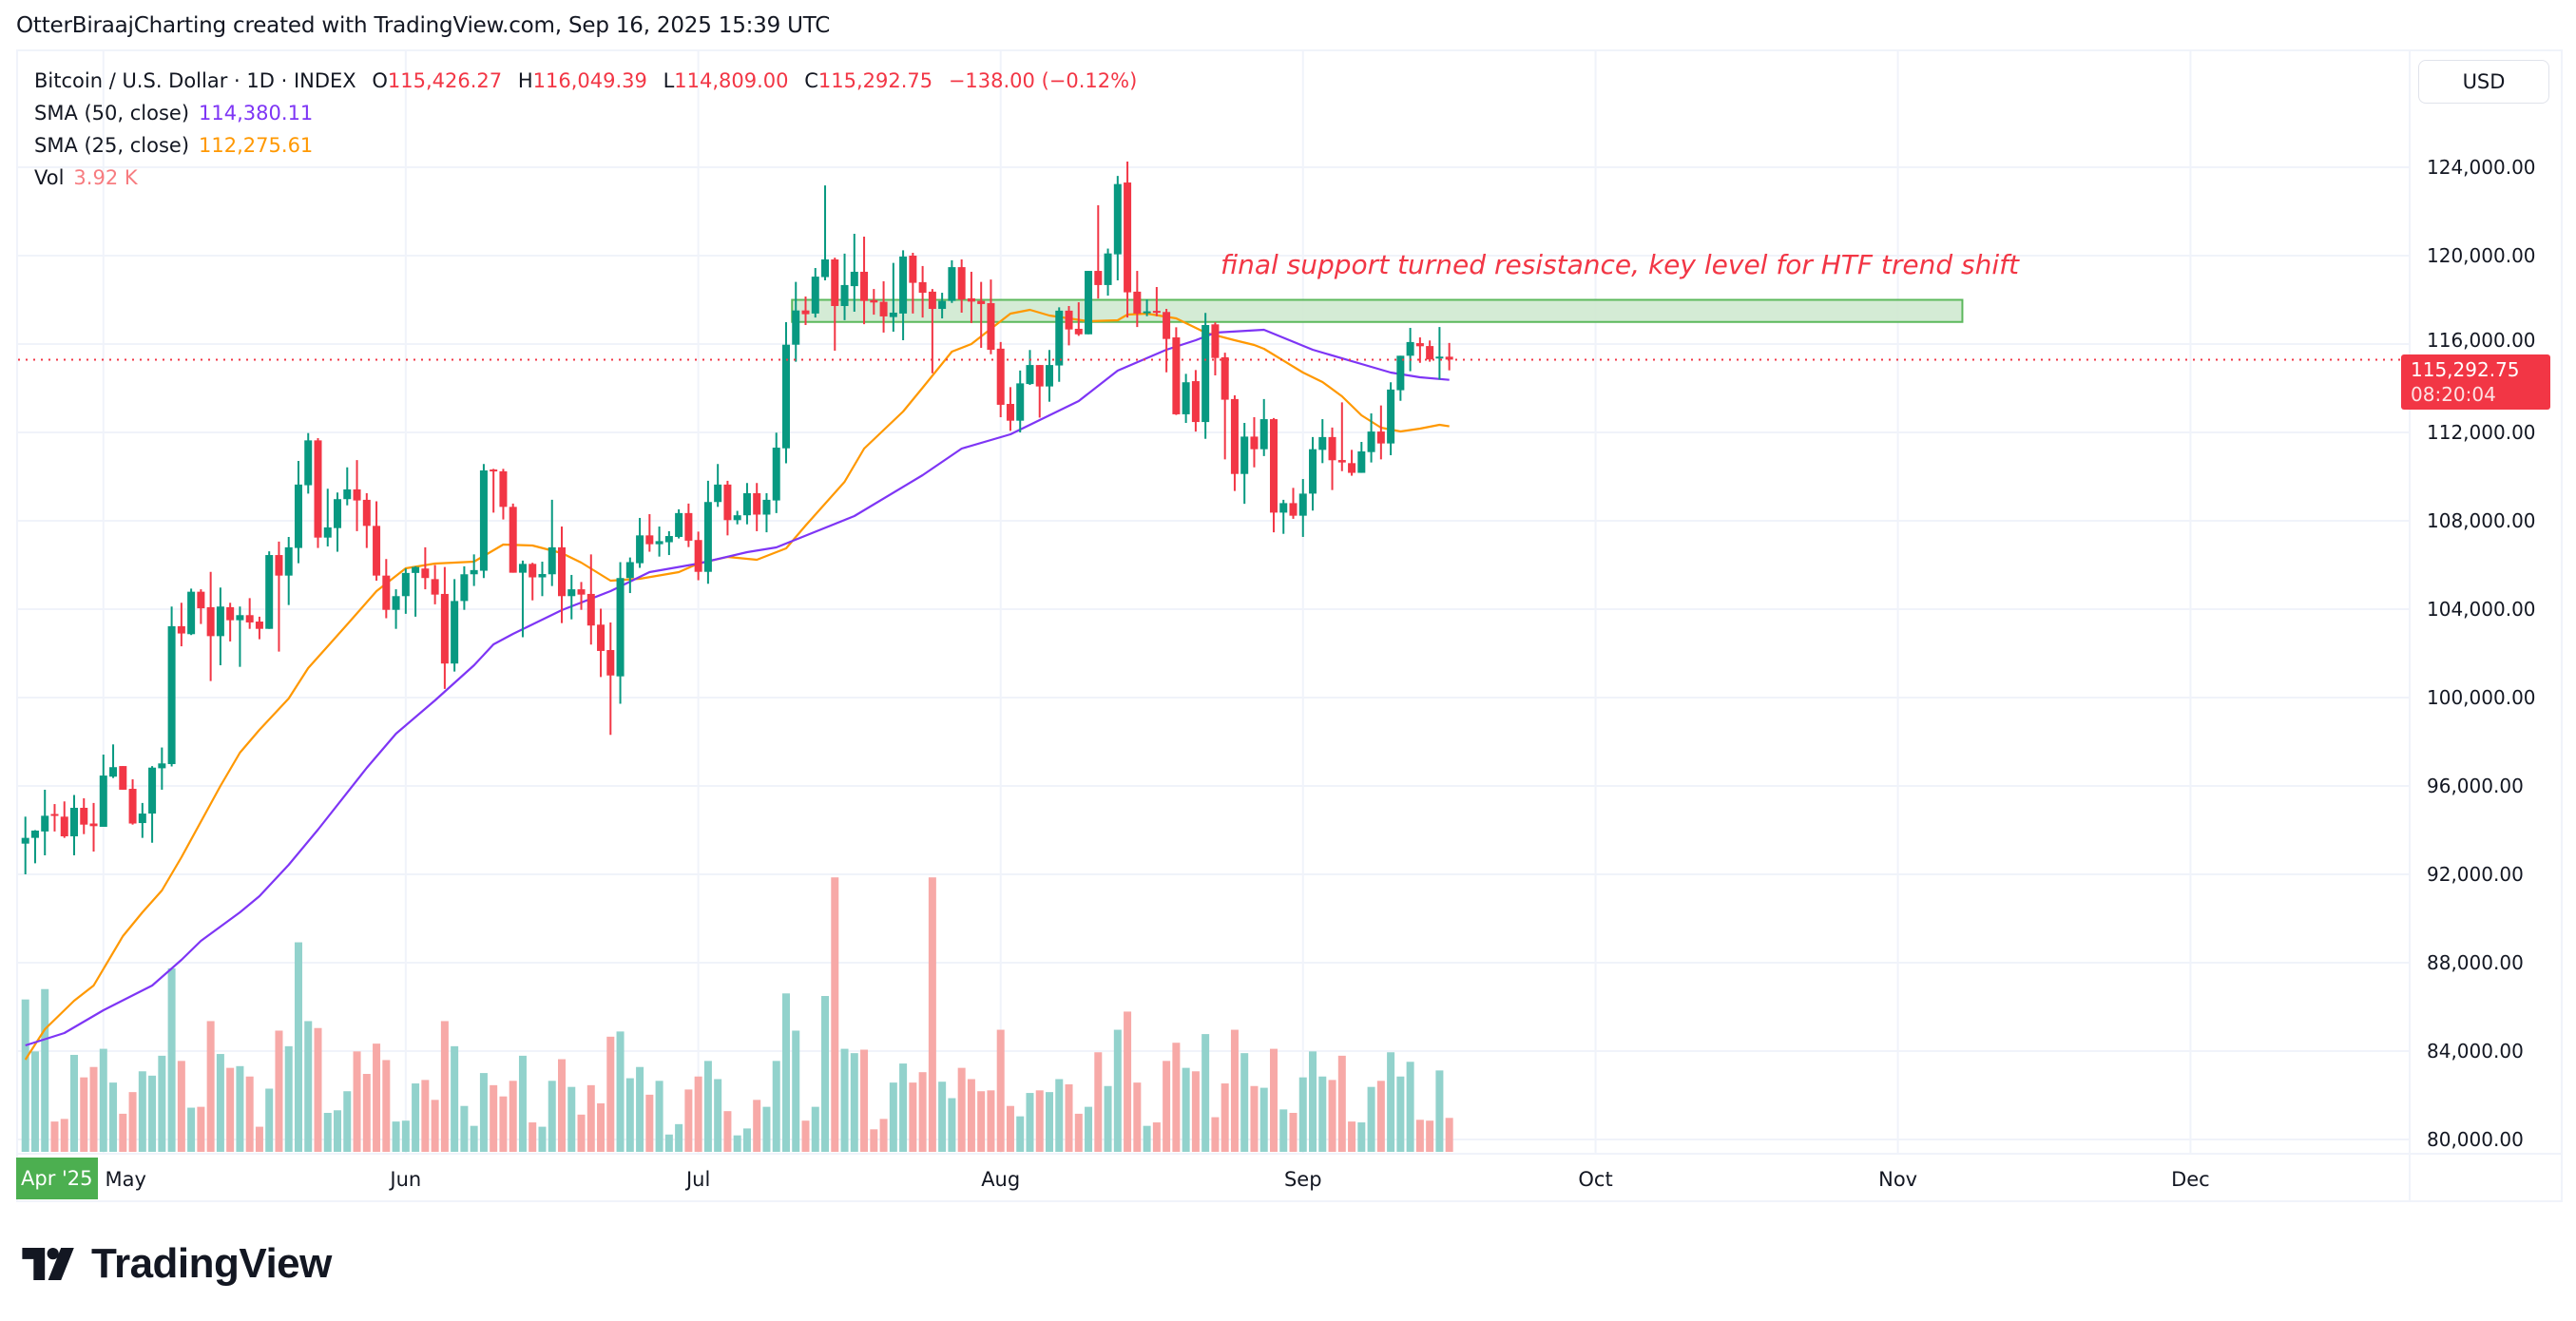  I want to click on sma25-value: 112,275.61, so click(256, 145).